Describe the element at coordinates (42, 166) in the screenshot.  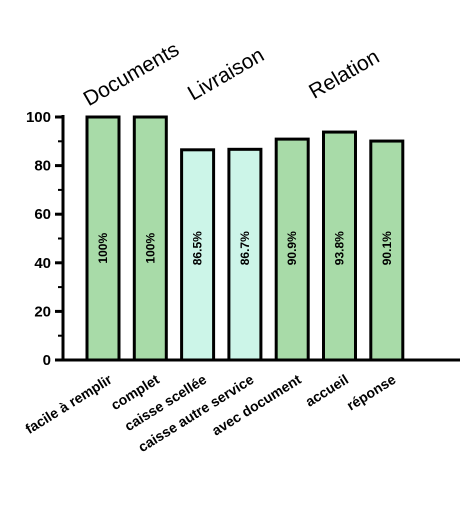
I see `y-tick-label: 80` at that location.